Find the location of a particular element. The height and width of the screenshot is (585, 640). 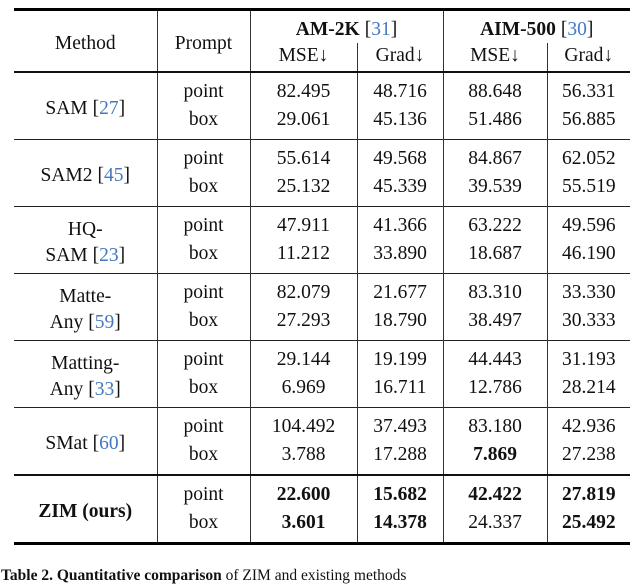

metric-value-best: 3.601 is located at coordinates (303, 527).